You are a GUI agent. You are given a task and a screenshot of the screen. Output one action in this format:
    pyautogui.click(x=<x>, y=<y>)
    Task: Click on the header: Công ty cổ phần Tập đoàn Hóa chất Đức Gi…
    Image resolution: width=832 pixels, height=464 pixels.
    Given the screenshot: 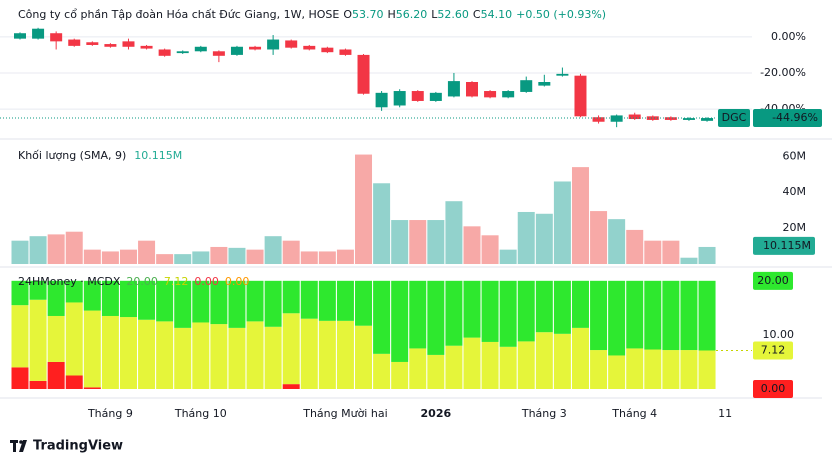 What is the action you would take?
    pyautogui.click(x=312, y=14)
    